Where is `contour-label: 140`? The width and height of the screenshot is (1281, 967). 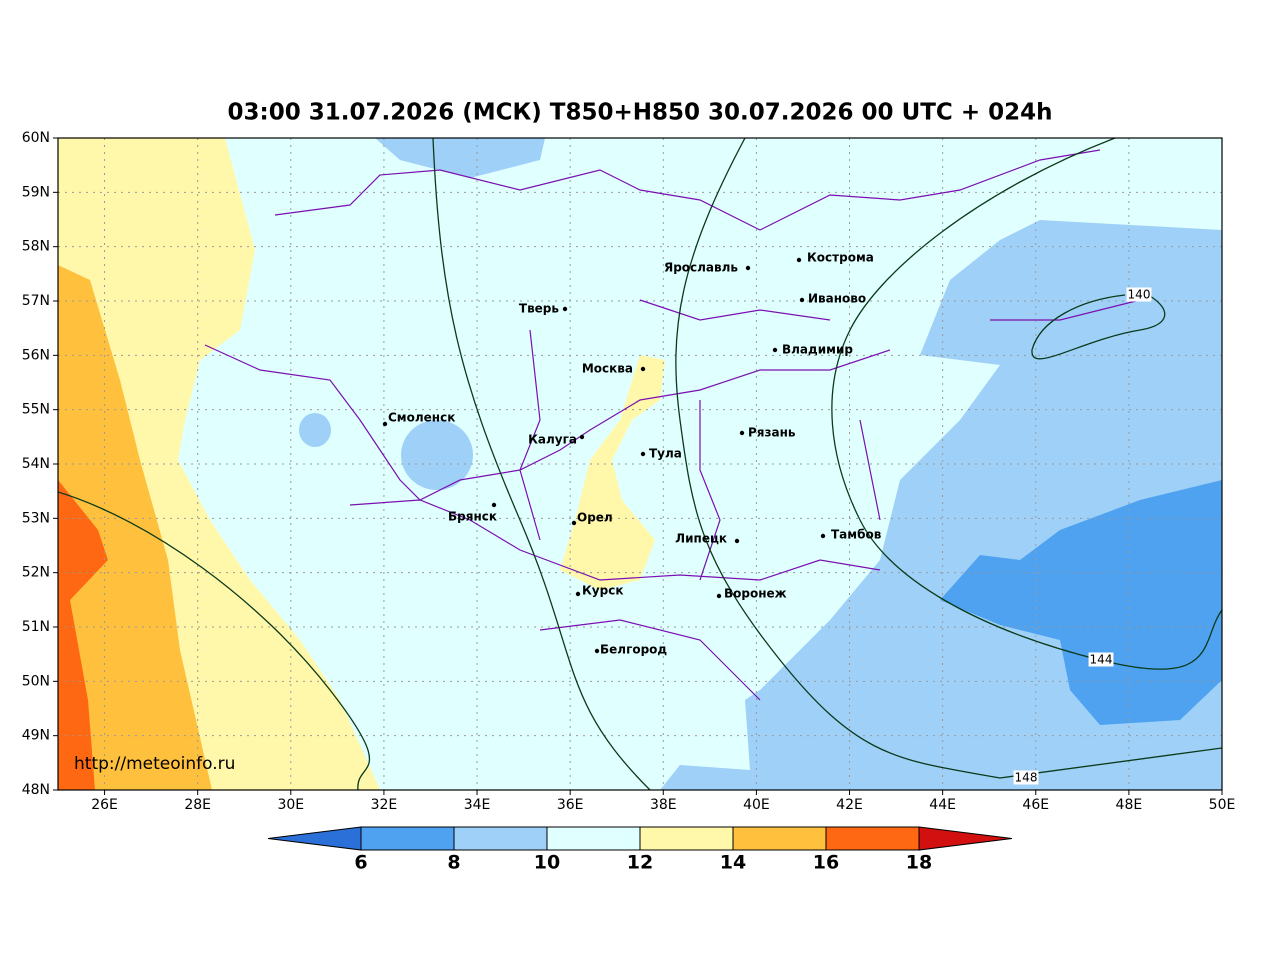 contour-label: 140 is located at coordinates (1139, 295).